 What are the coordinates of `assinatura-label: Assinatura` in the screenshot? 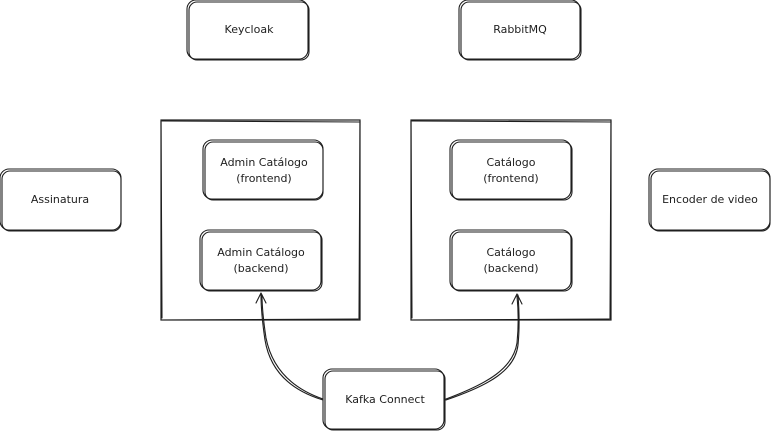 It's located at (60, 199).